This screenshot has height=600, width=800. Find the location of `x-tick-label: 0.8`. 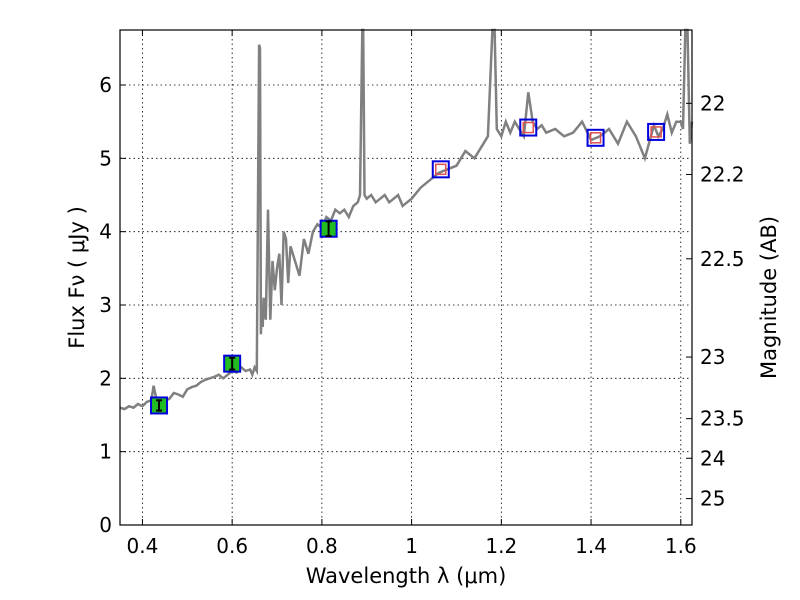

x-tick-label: 0.8 is located at coordinates (322, 546).